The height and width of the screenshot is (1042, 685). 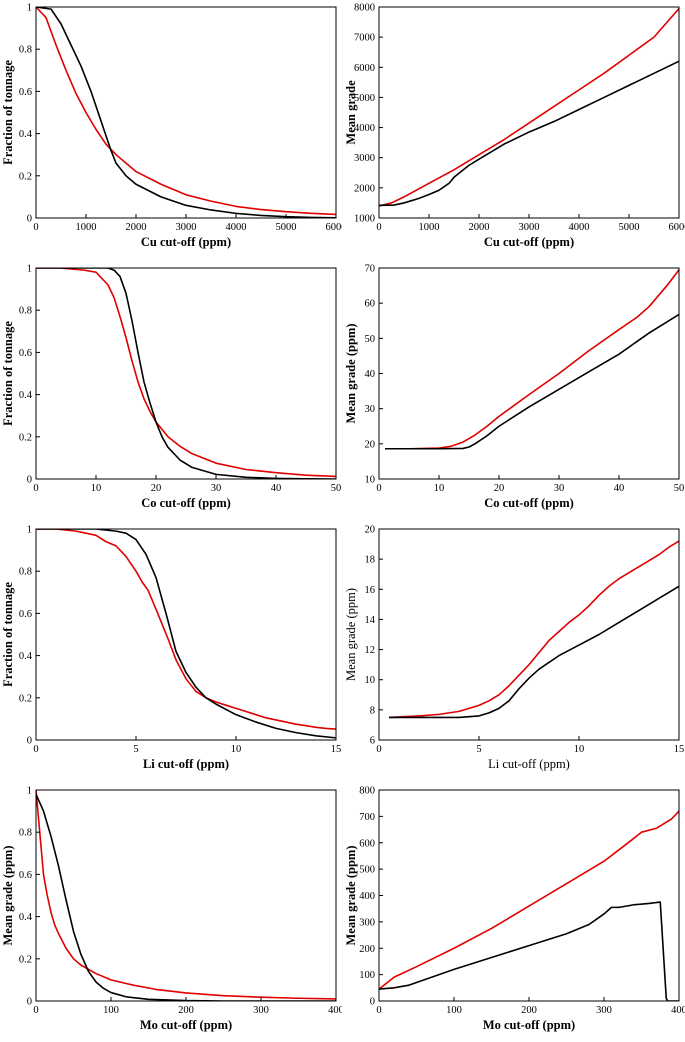 I want to click on y-tick-label: 8, so click(x=372, y=710).